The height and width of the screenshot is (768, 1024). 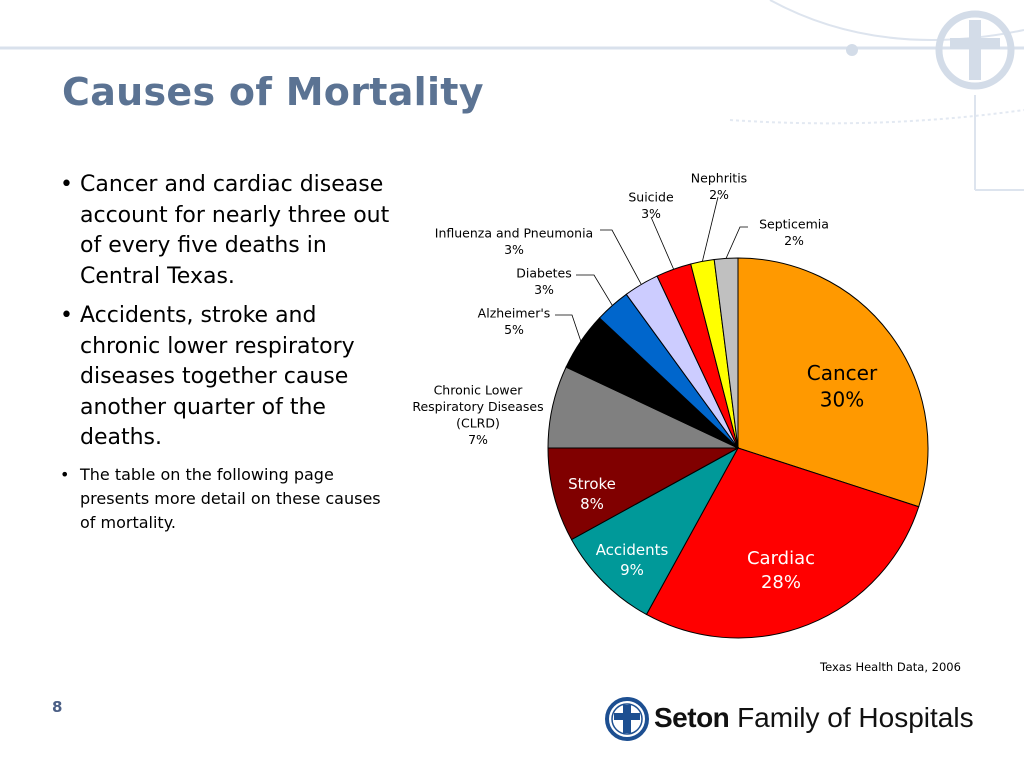 I want to click on seton-logo: Seton Family of Hospitals, so click(x=804, y=720).